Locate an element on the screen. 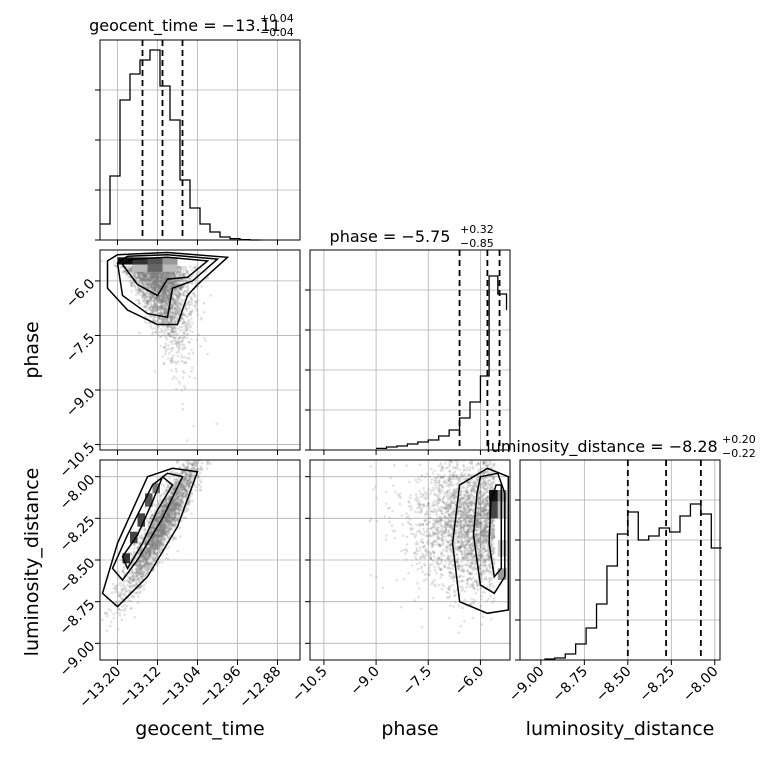 The image size is (760, 760). geocent-time-title-sub: −0.04 is located at coordinates (277, 32).